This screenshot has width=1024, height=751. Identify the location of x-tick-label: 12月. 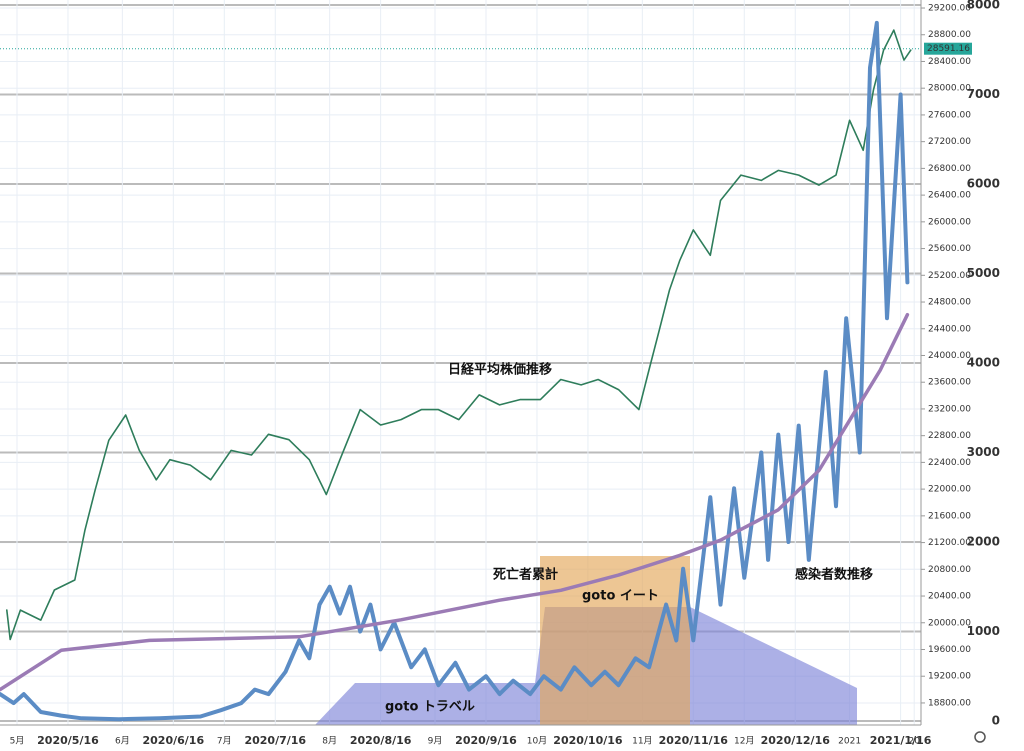
(744, 741).